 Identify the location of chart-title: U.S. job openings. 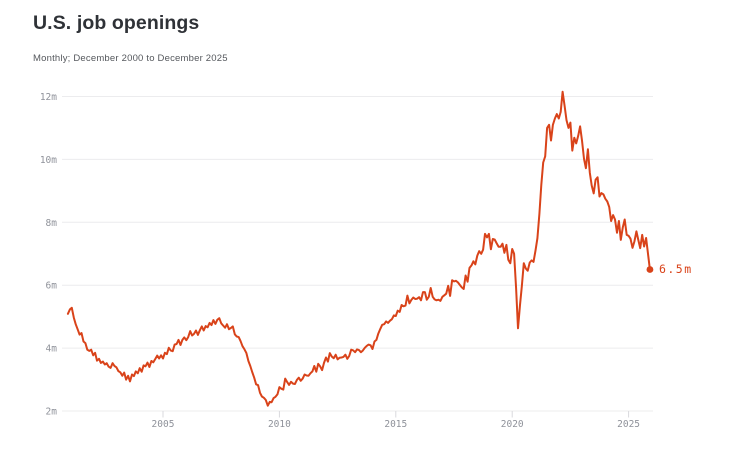
(116, 23).